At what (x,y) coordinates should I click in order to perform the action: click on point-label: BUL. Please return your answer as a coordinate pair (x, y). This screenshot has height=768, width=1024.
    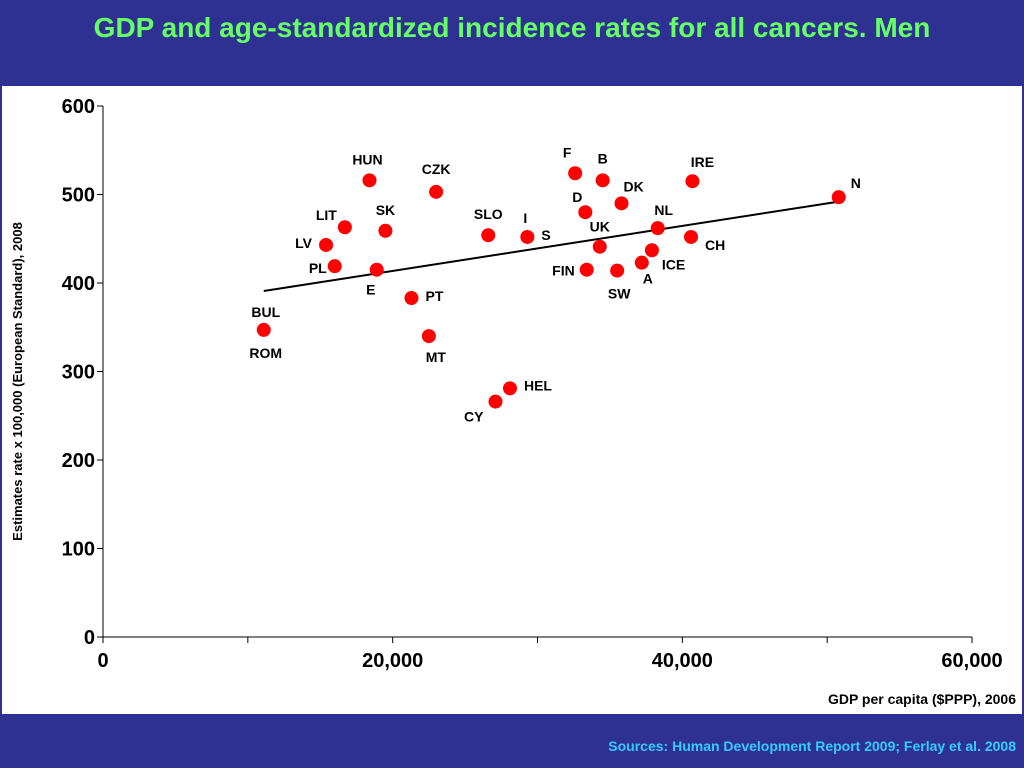
    Looking at the image, I should click on (265, 312).